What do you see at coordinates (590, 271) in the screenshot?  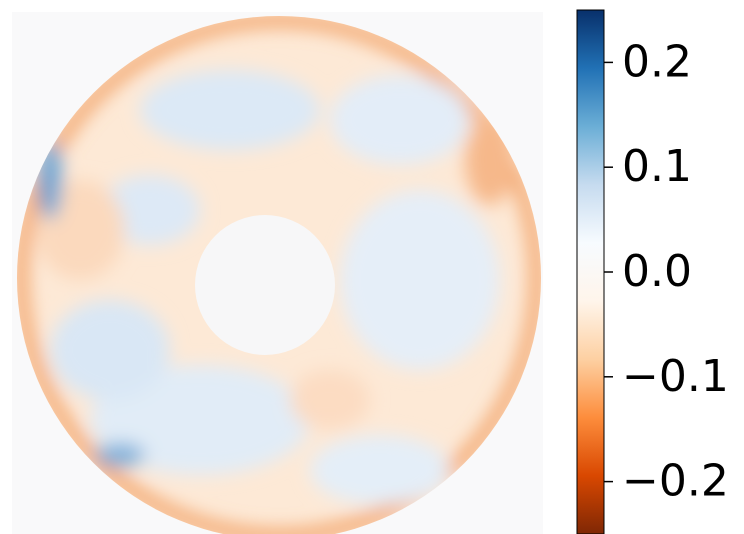 I see `colorbar` at bounding box center [590, 271].